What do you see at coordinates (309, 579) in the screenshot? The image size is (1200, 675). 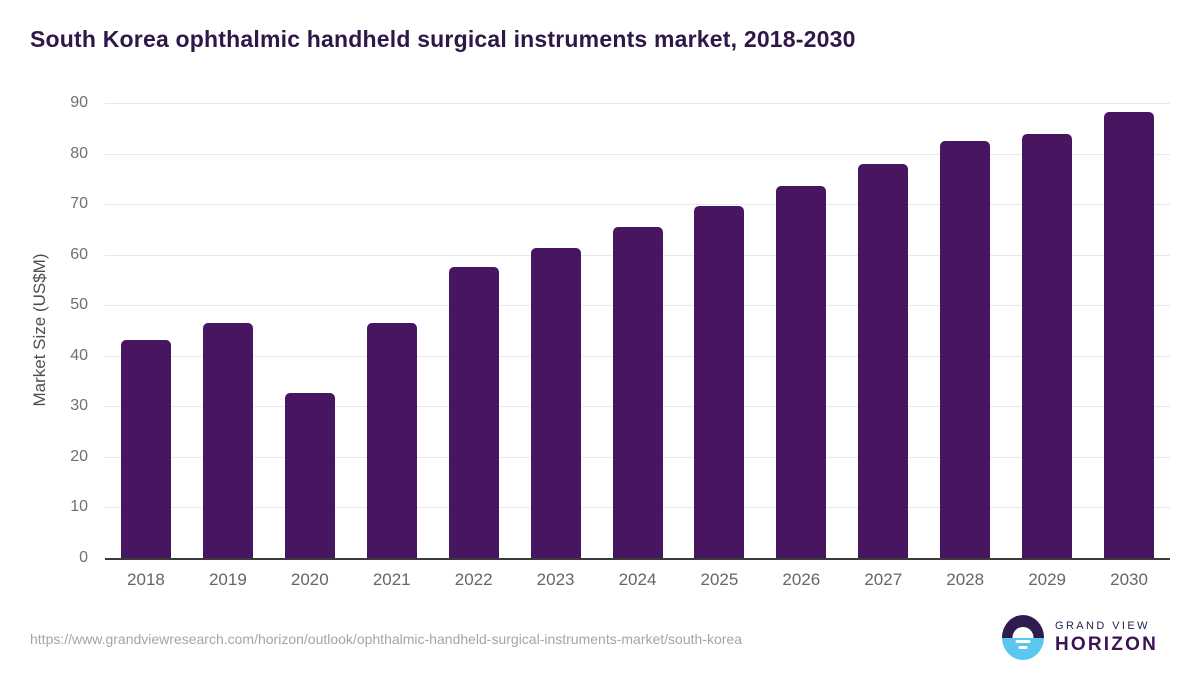 I see `x-tick-label-2020: 2020` at bounding box center [309, 579].